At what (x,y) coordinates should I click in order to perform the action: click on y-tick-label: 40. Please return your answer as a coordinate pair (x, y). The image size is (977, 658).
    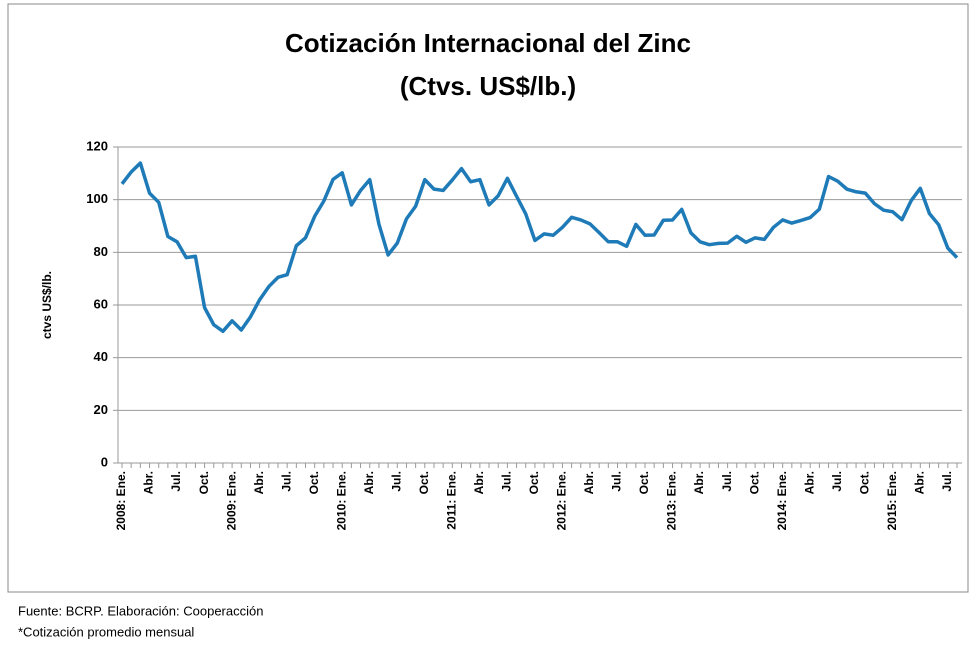
    Looking at the image, I should click on (101, 356).